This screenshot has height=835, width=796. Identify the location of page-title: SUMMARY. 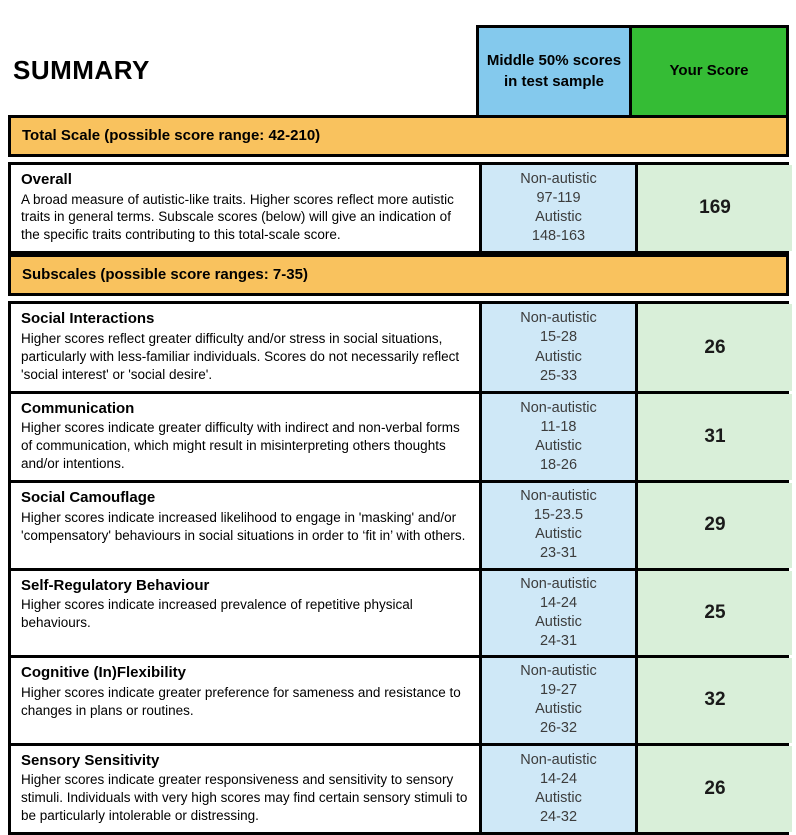
(81, 69).